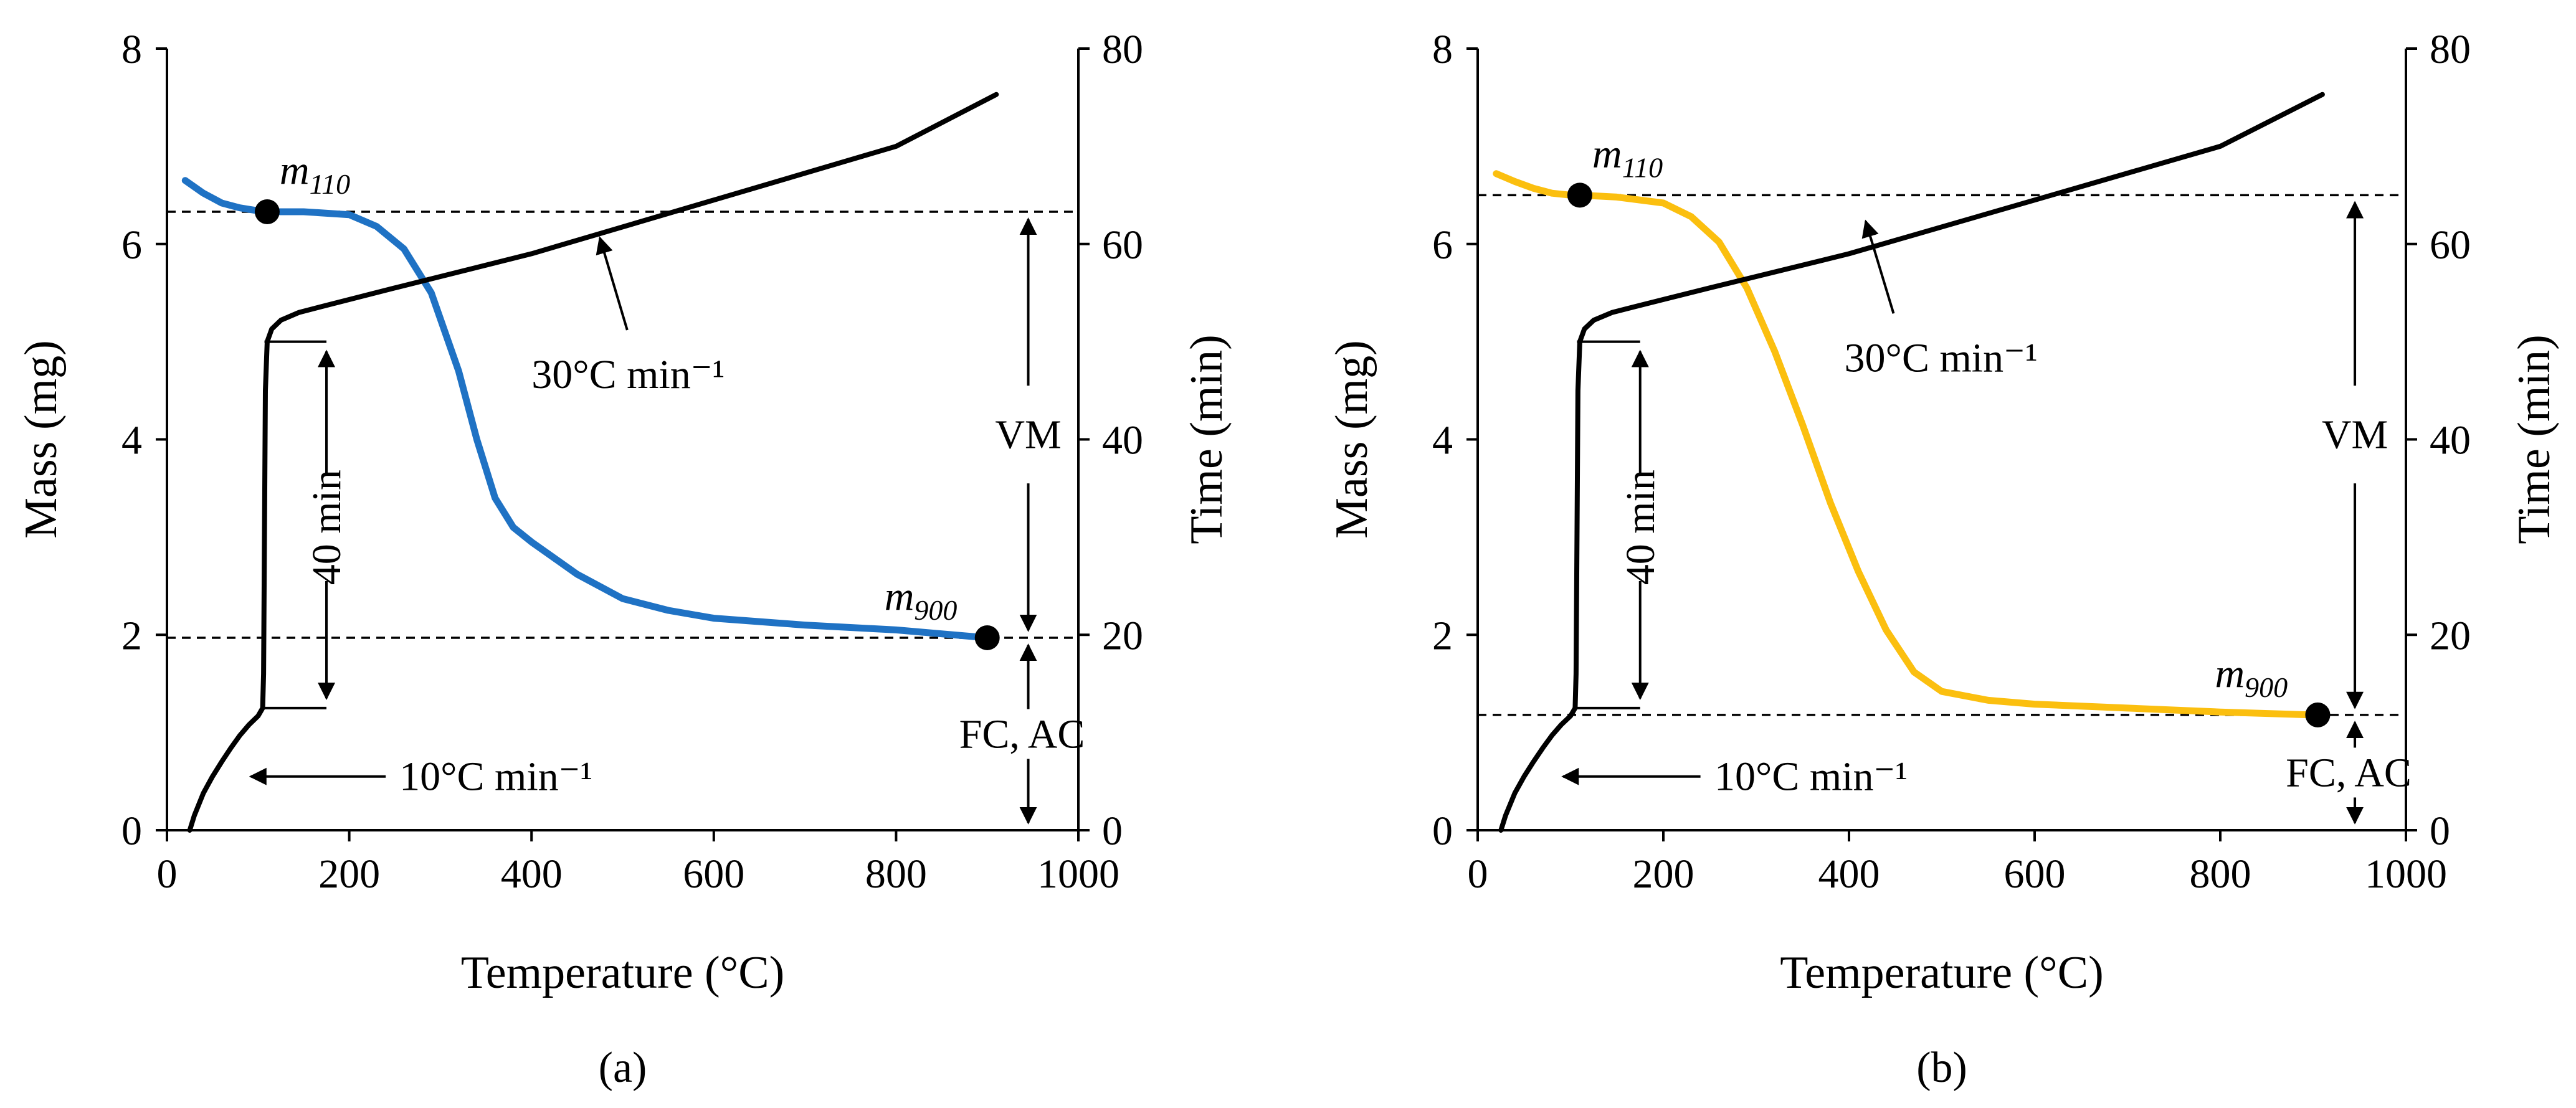  Describe the element at coordinates (1941, 1068) in the screenshot. I see `panel-label: (b)` at that location.